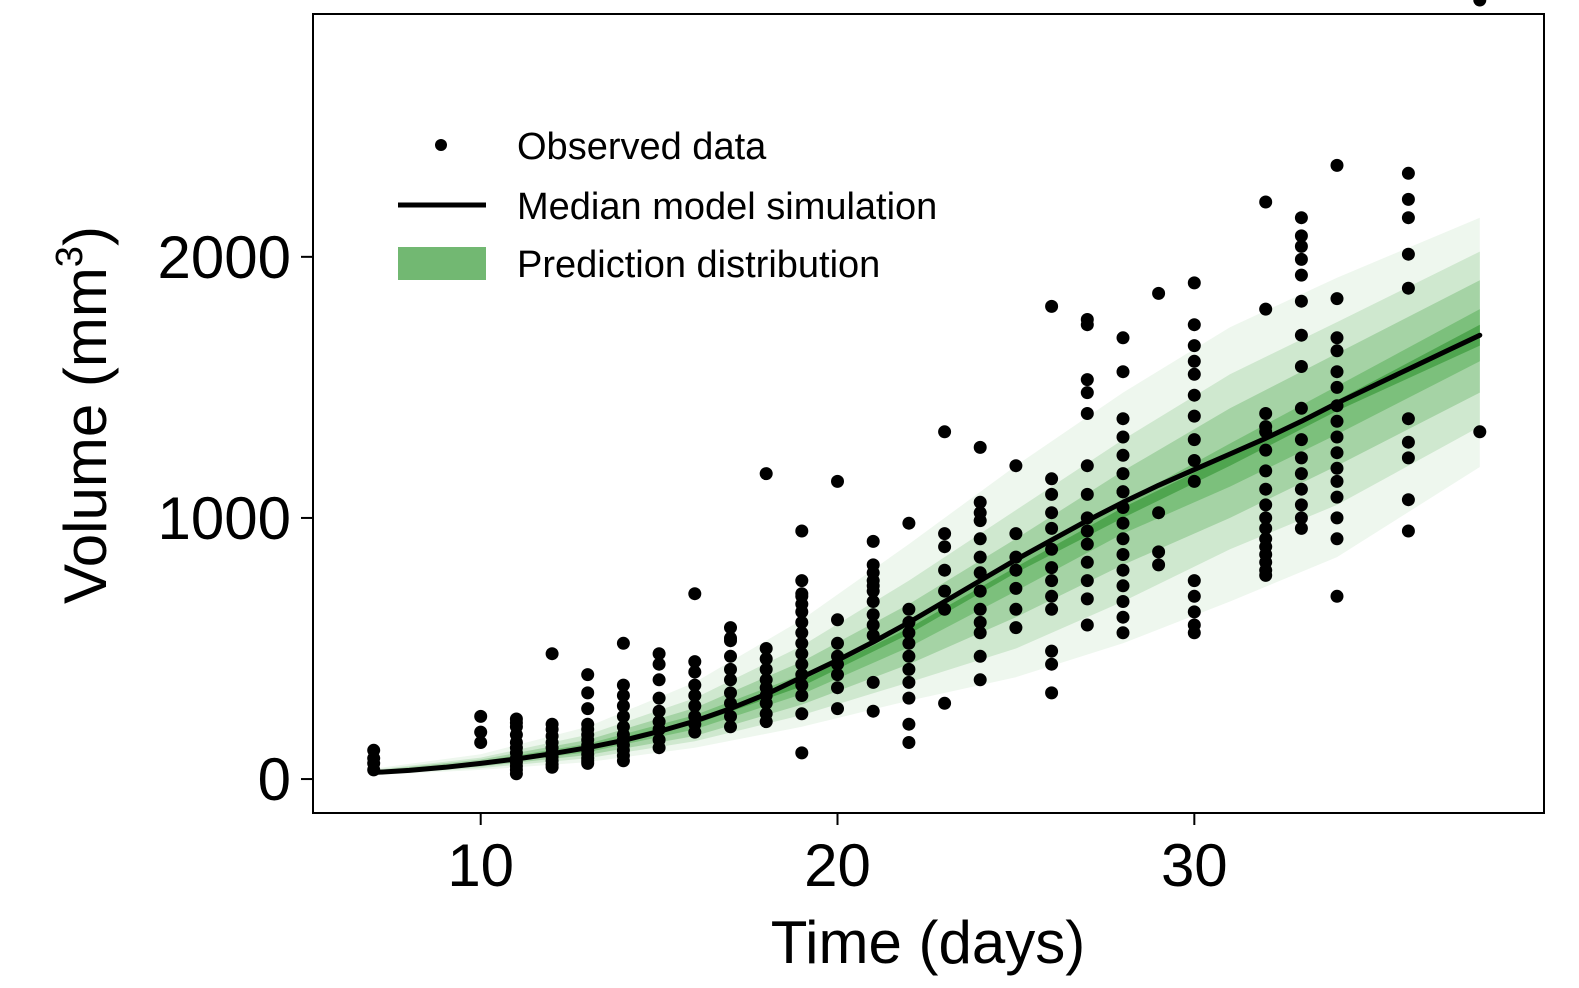 Image resolution: width=1579 pixels, height=988 pixels. What do you see at coordinates (928, 942) in the screenshot?
I see `x-axis-title: Time (days)` at bounding box center [928, 942].